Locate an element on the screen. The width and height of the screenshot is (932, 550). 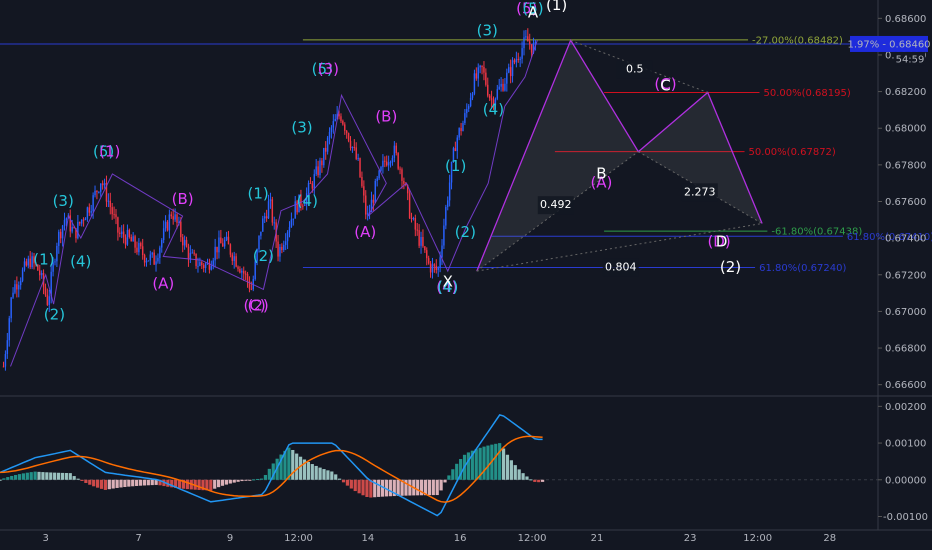
pattern-fill-xab is located at coordinates (557, 156).